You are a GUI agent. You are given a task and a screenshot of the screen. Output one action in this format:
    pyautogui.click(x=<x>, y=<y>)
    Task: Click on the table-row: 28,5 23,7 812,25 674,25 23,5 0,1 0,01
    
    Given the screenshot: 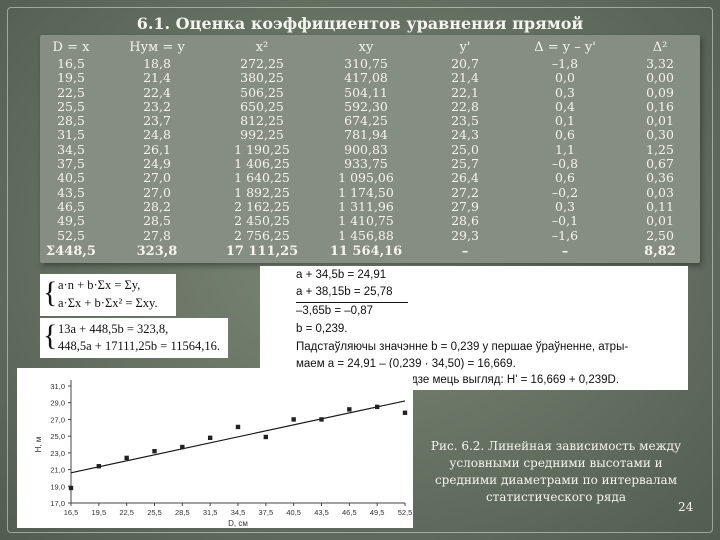 What is the action you would take?
    pyautogui.click(x=370, y=121)
    